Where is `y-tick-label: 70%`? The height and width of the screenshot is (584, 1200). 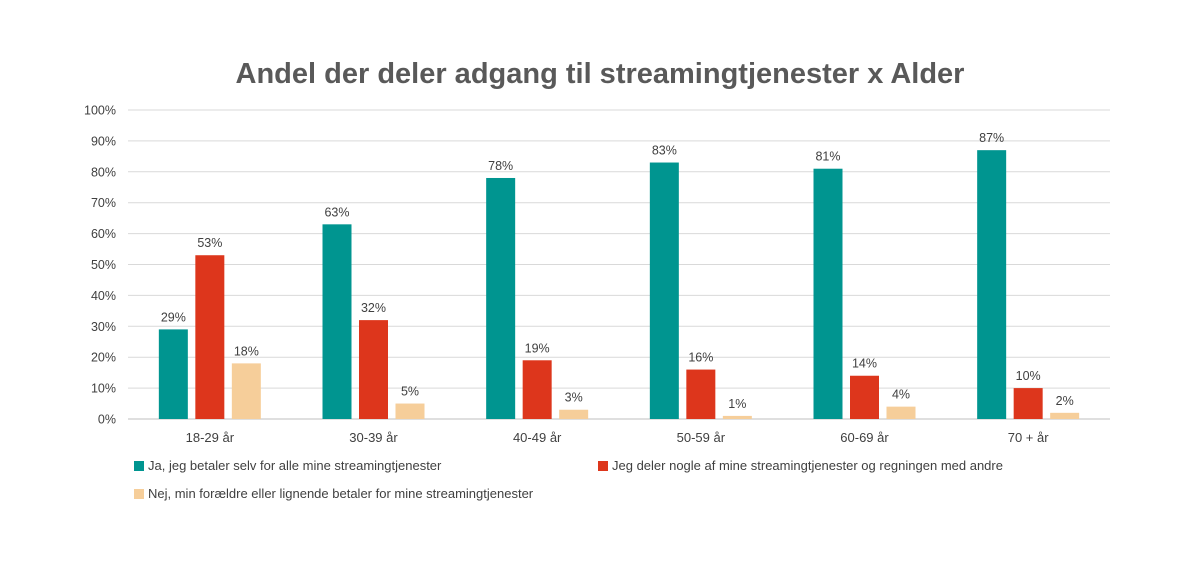 y-tick-label: 70% is located at coordinates (103, 203).